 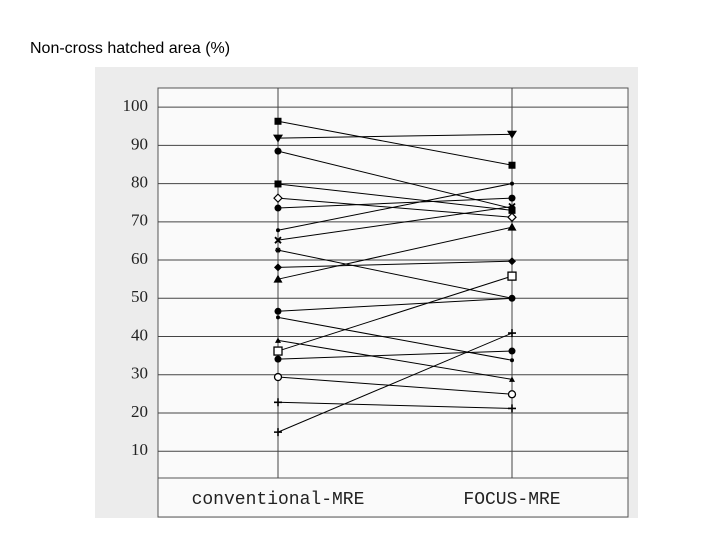 What do you see at coordinates (136, 105) in the screenshot?
I see `y-tick-label: 100` at bounding box center [136, 105].